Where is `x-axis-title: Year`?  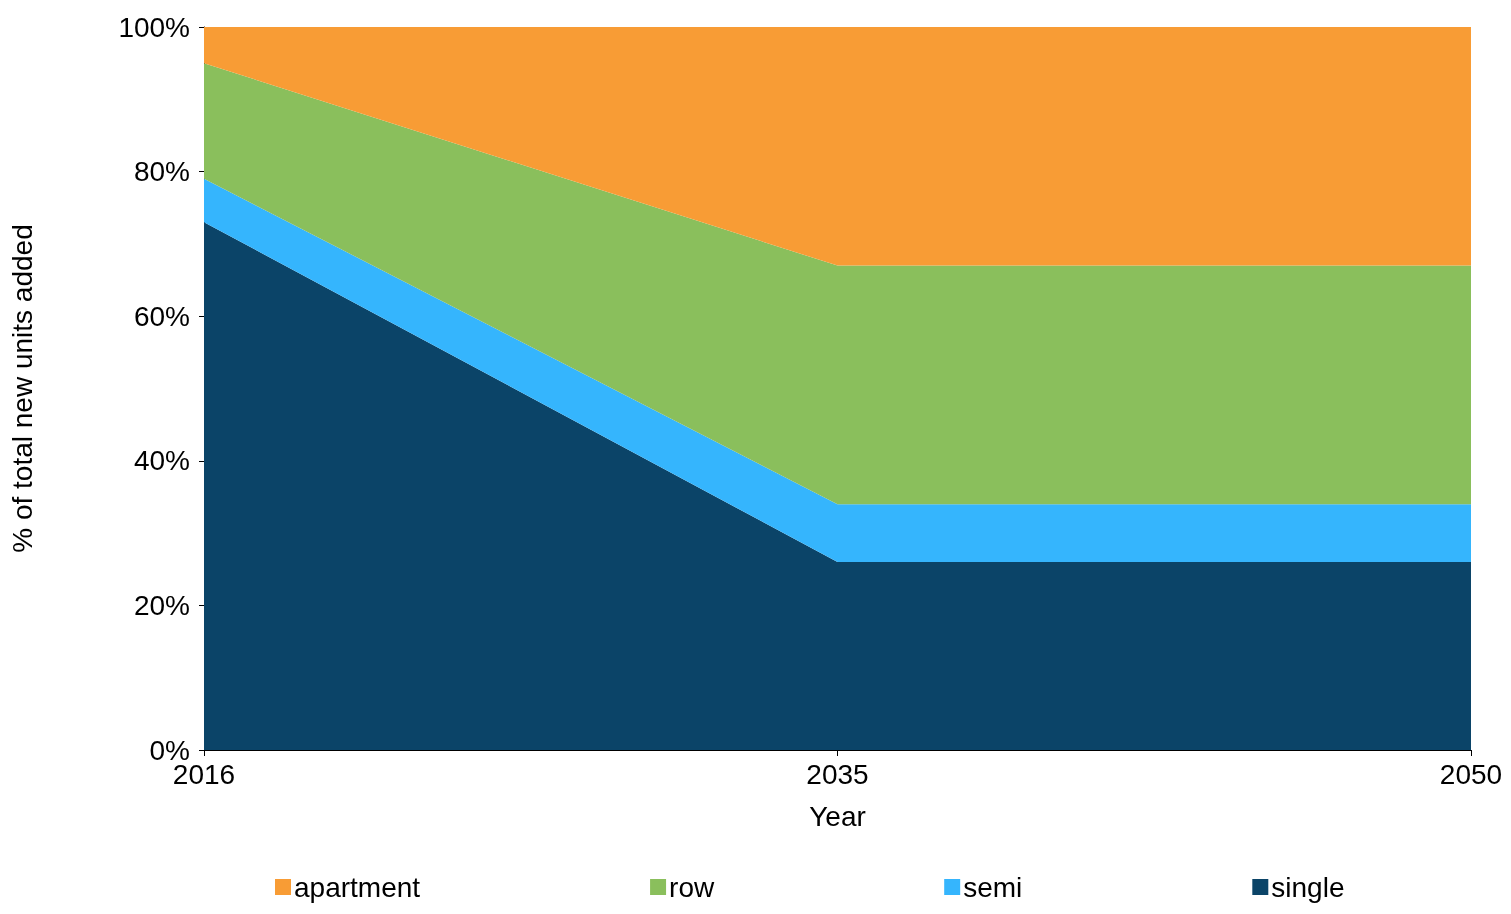
x-axis-title: Year is located at coordinates (837, 816).